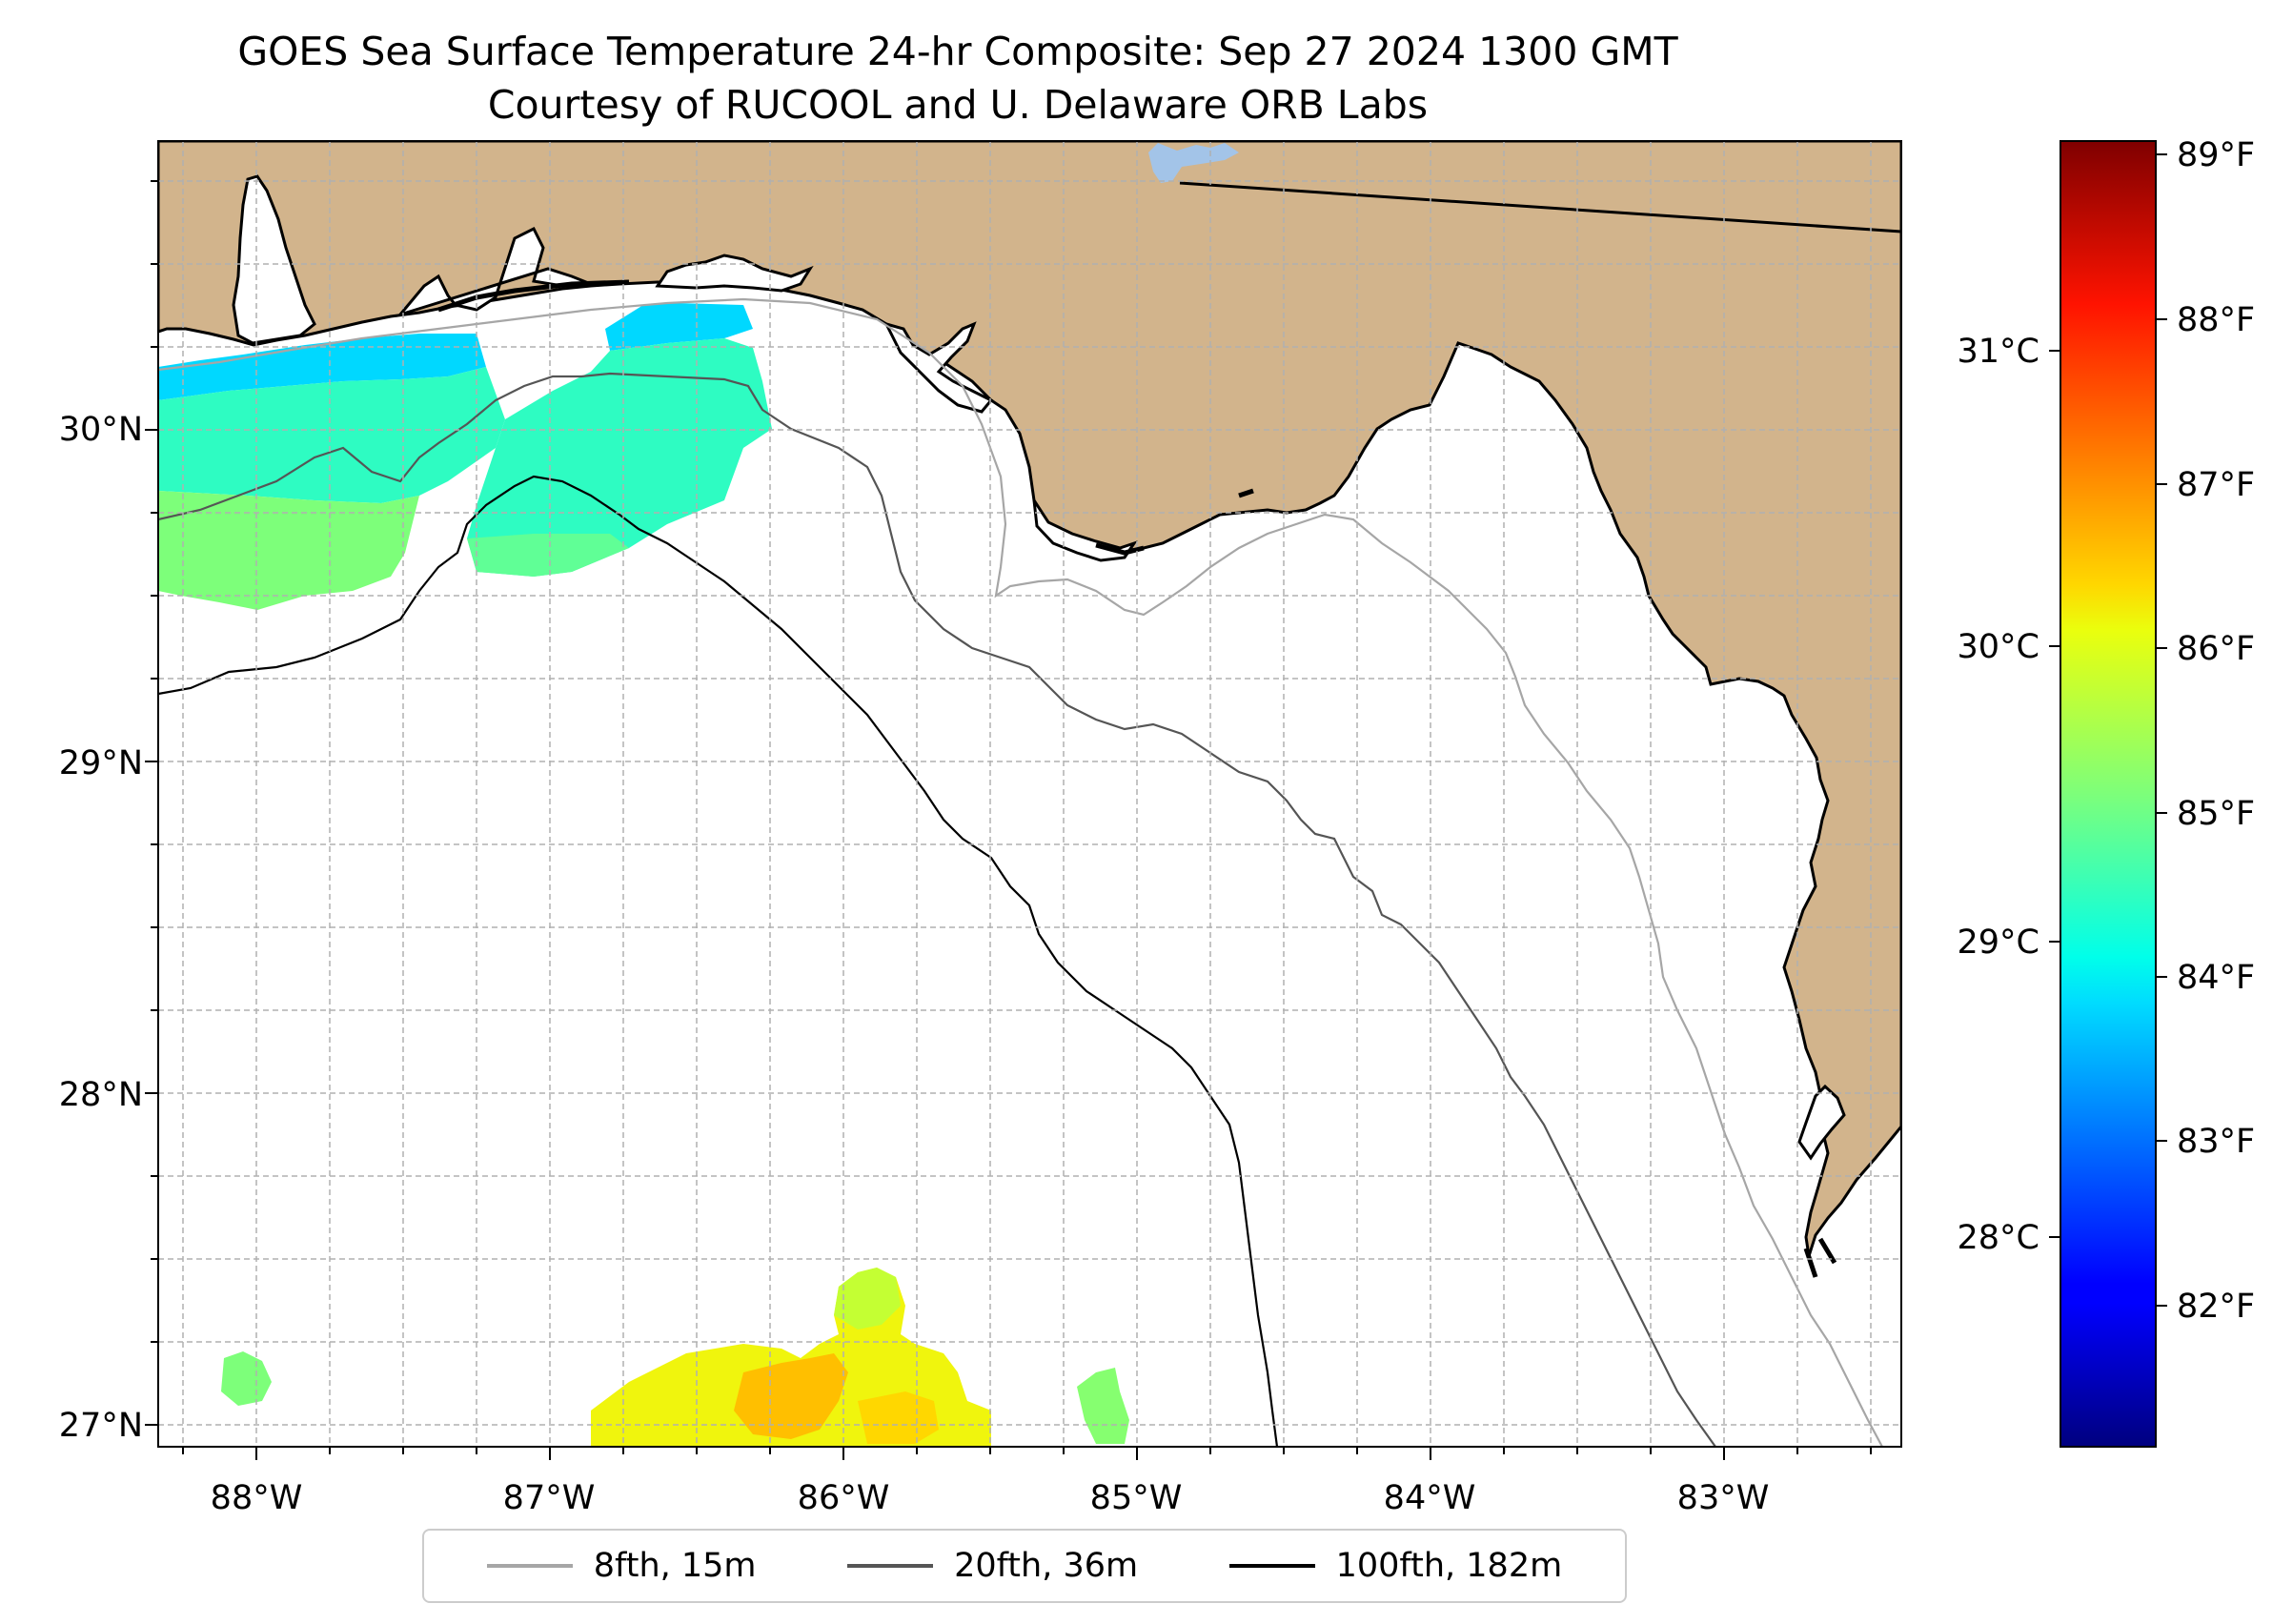 This screenshot has height=1624, width=2293. What do you see at coordinates (1998, 352) in the screenshot?
I see `celsius-tick-label: 31°C` at bounding box center [1998, 352].